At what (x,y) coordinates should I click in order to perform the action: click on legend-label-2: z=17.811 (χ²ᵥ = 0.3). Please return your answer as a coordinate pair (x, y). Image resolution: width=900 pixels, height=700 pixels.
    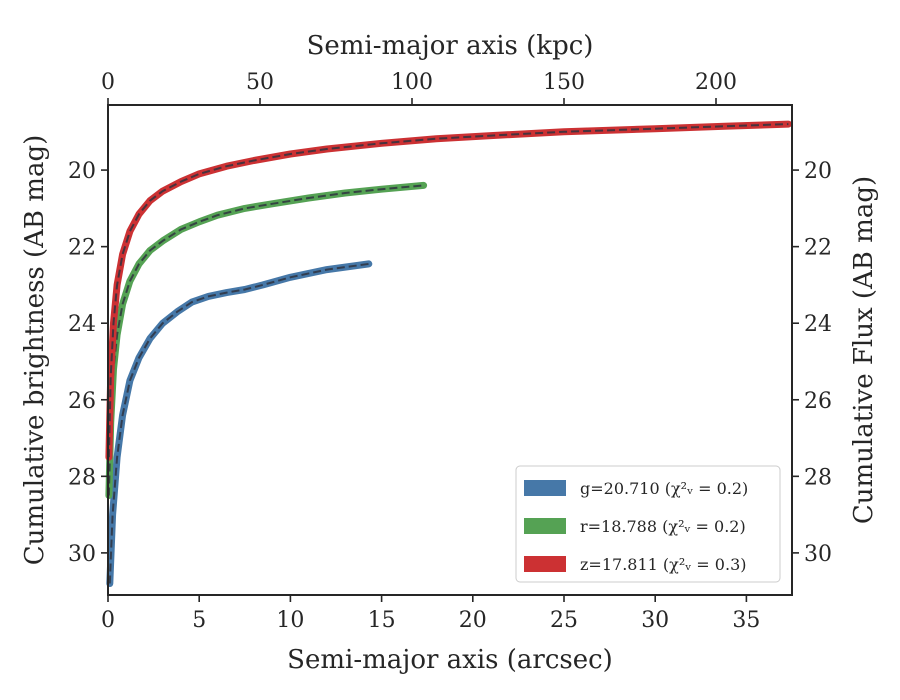
    Looking at the image, I should click on (663, 564).